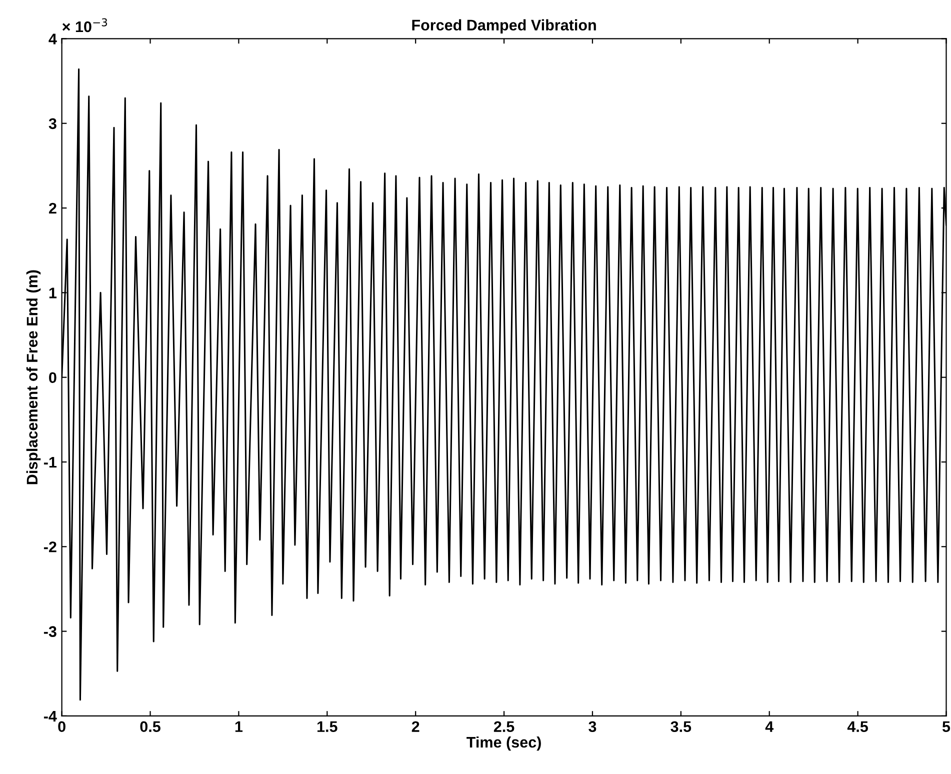 The height and width of the screenshot is (774, 951). I want to click on y-tick-label: 3, so click(52, 124).